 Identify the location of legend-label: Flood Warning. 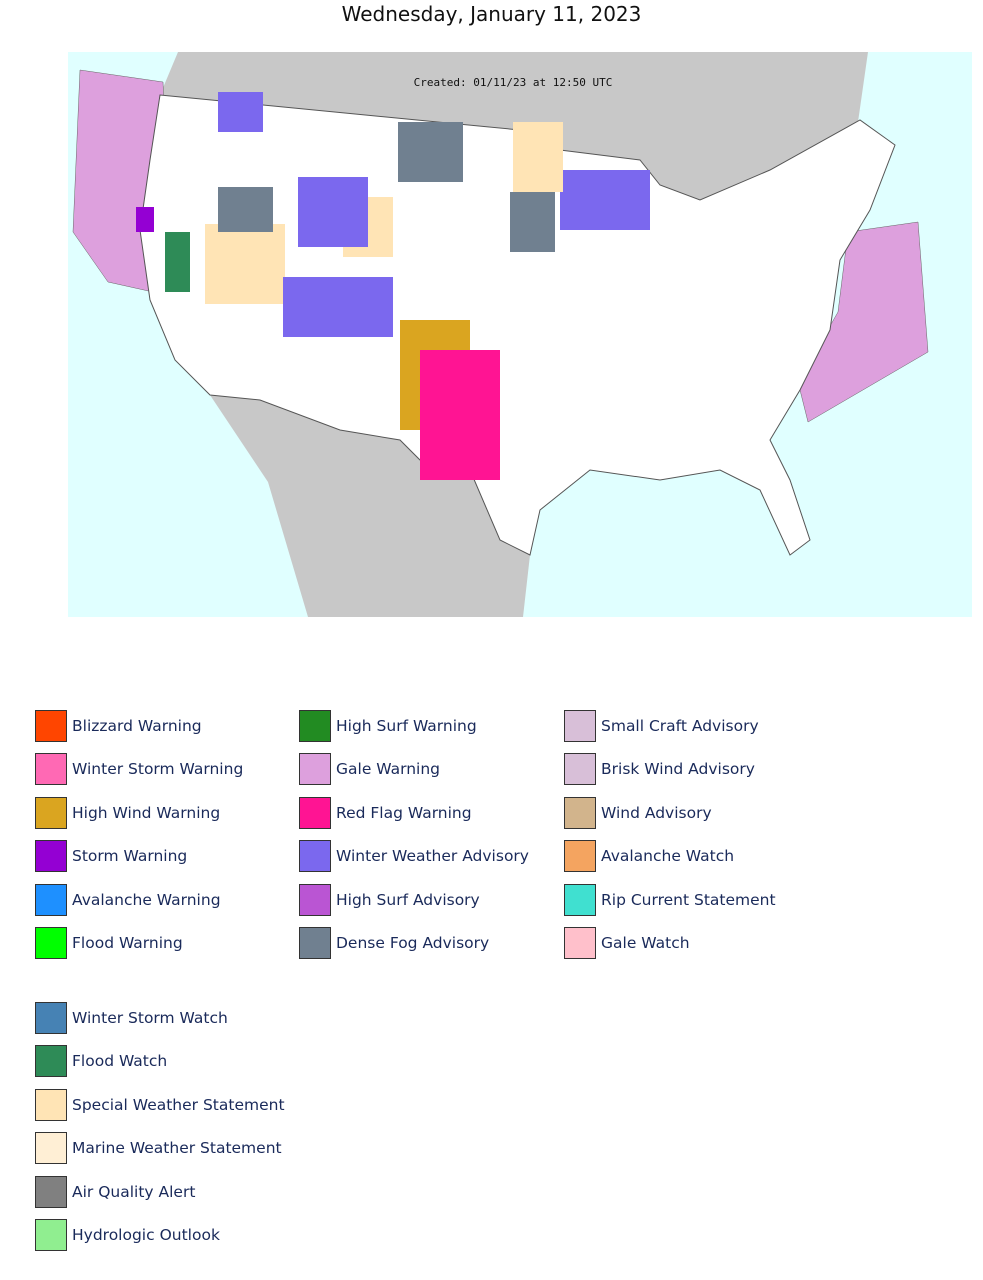
(127, 943).